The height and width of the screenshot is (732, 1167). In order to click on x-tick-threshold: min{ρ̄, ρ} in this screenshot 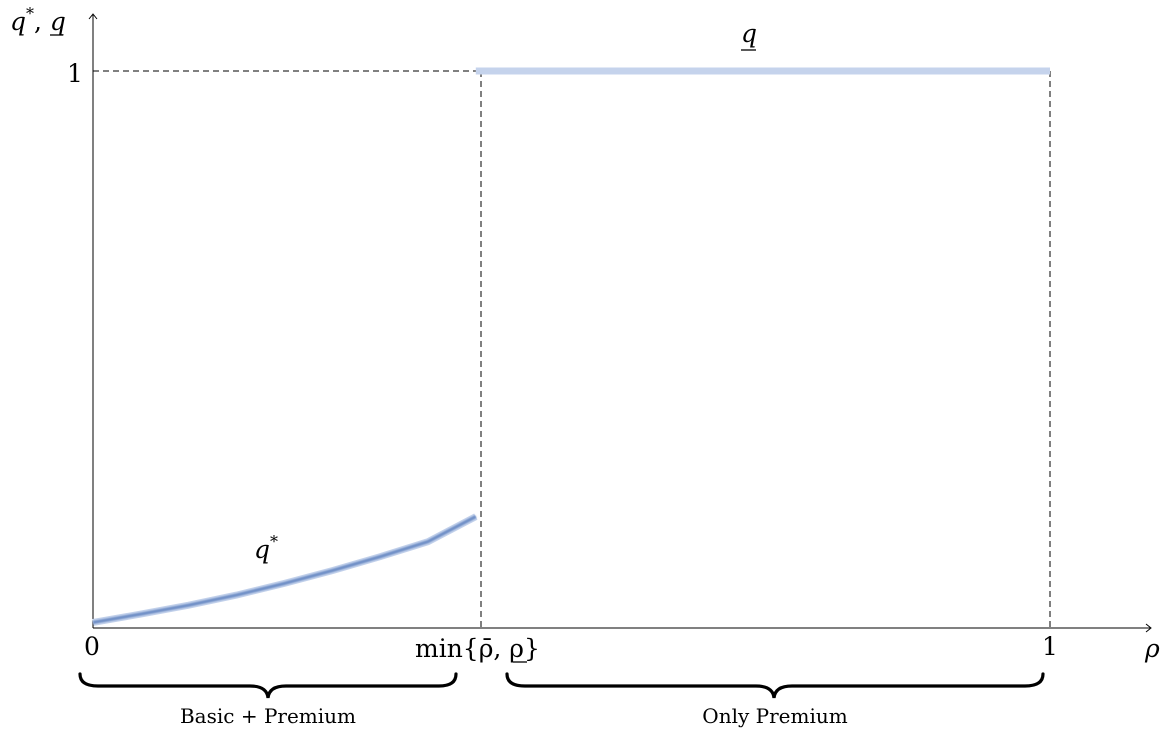, I will do `click(477, 648)`.